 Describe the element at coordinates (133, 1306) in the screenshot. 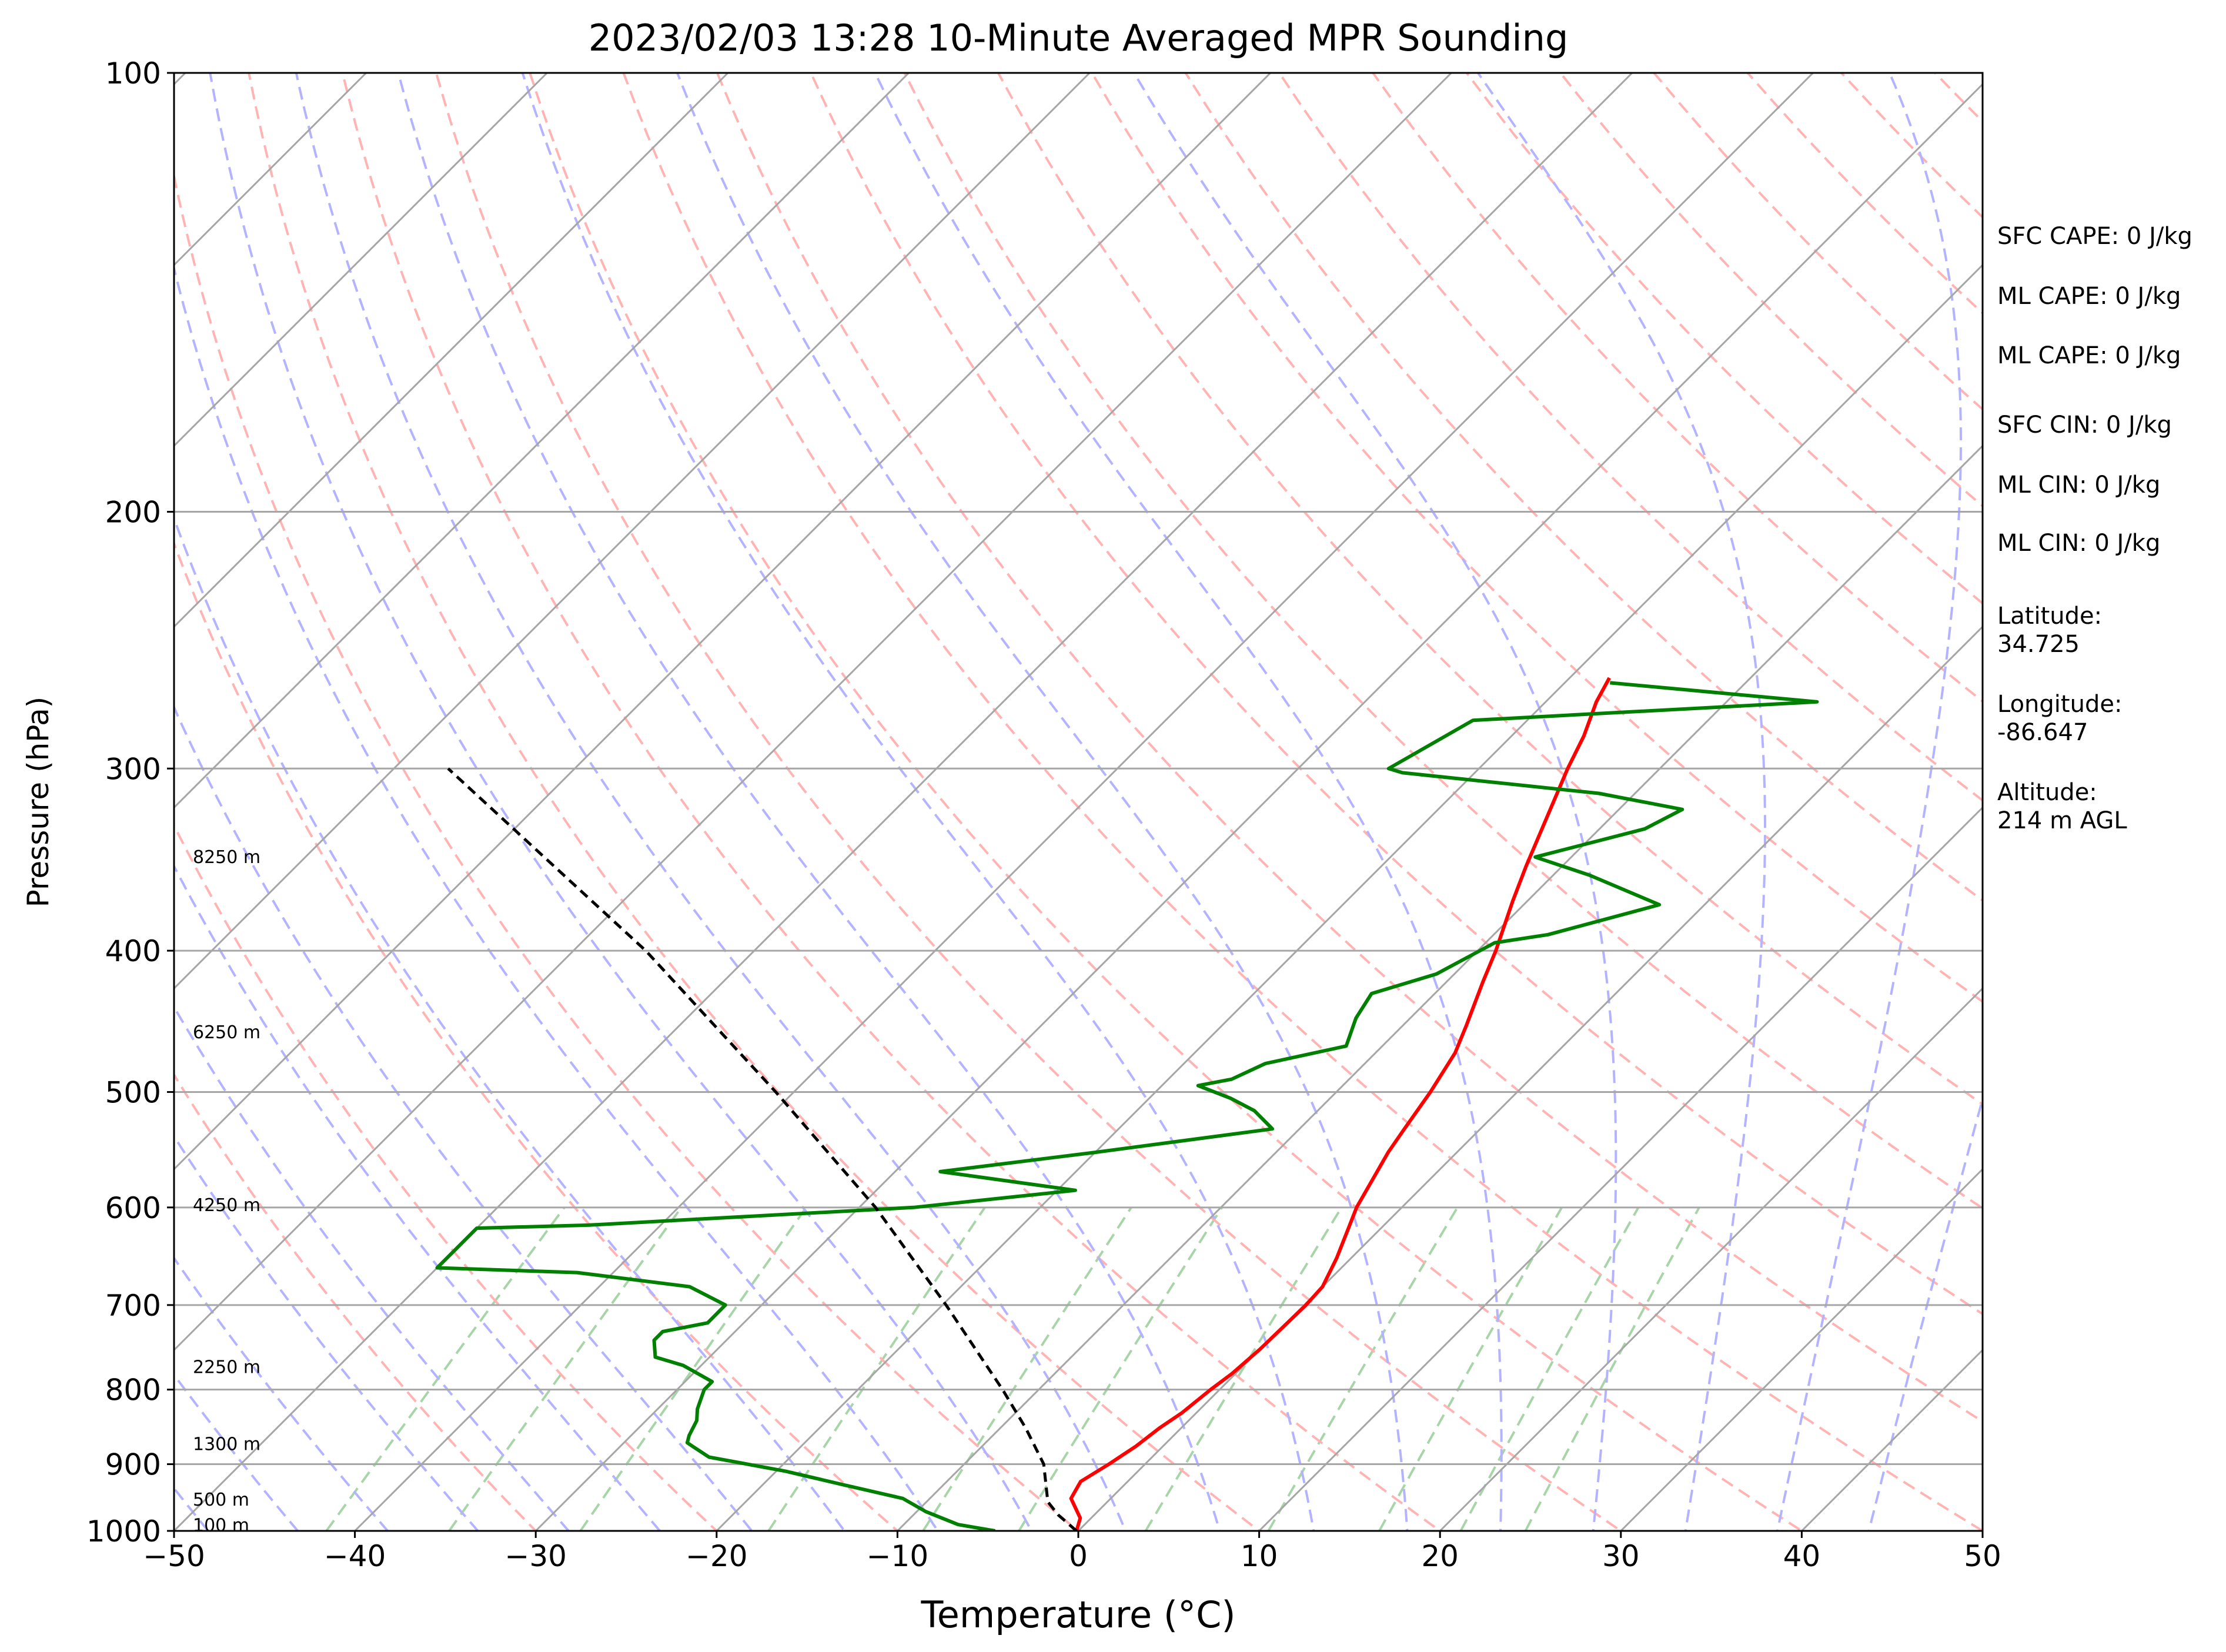

I see `y-tick-label: 700` at that location.